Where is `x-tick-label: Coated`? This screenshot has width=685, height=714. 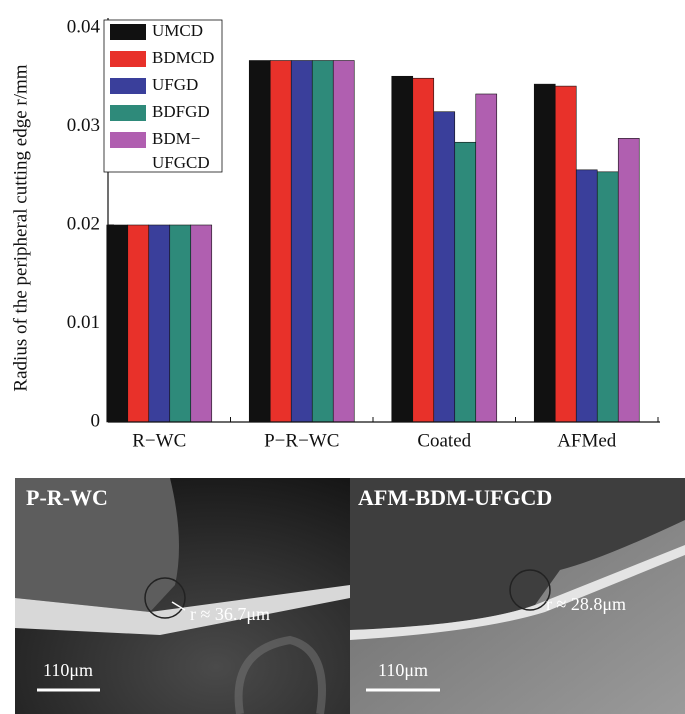 x-tick-label: Coated is located at coordinates (444, 440).